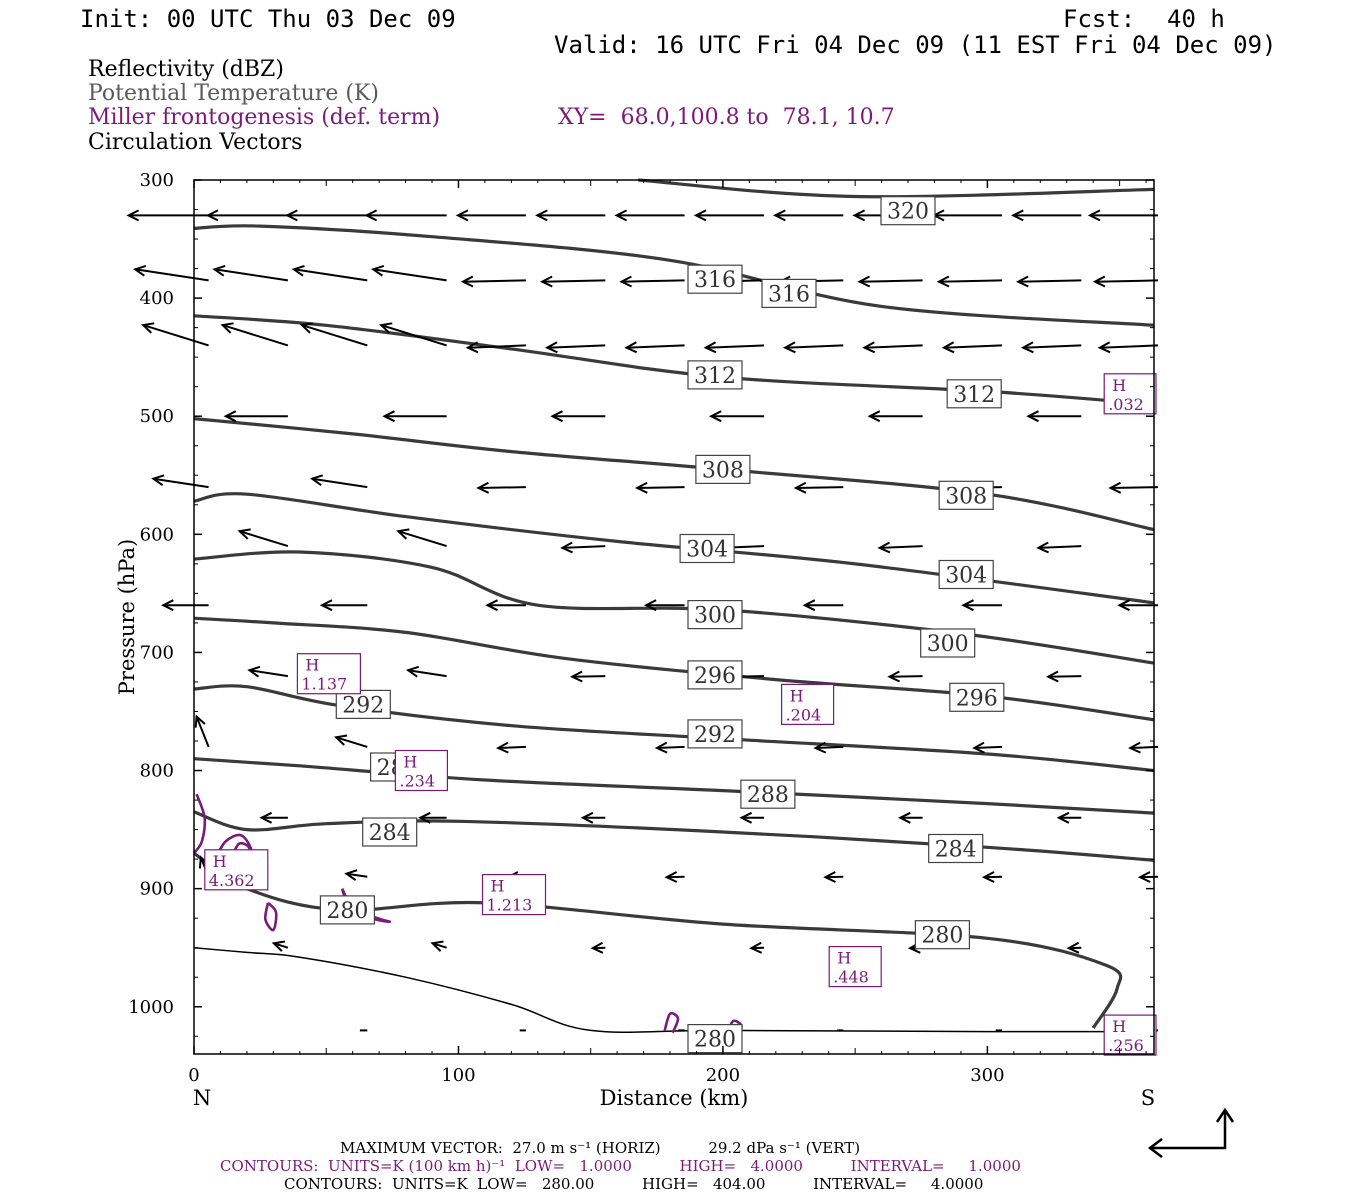  Describe the element at coordinates (723, 1075) in the screenshot. I see `x-tick-label: 200` at that location.